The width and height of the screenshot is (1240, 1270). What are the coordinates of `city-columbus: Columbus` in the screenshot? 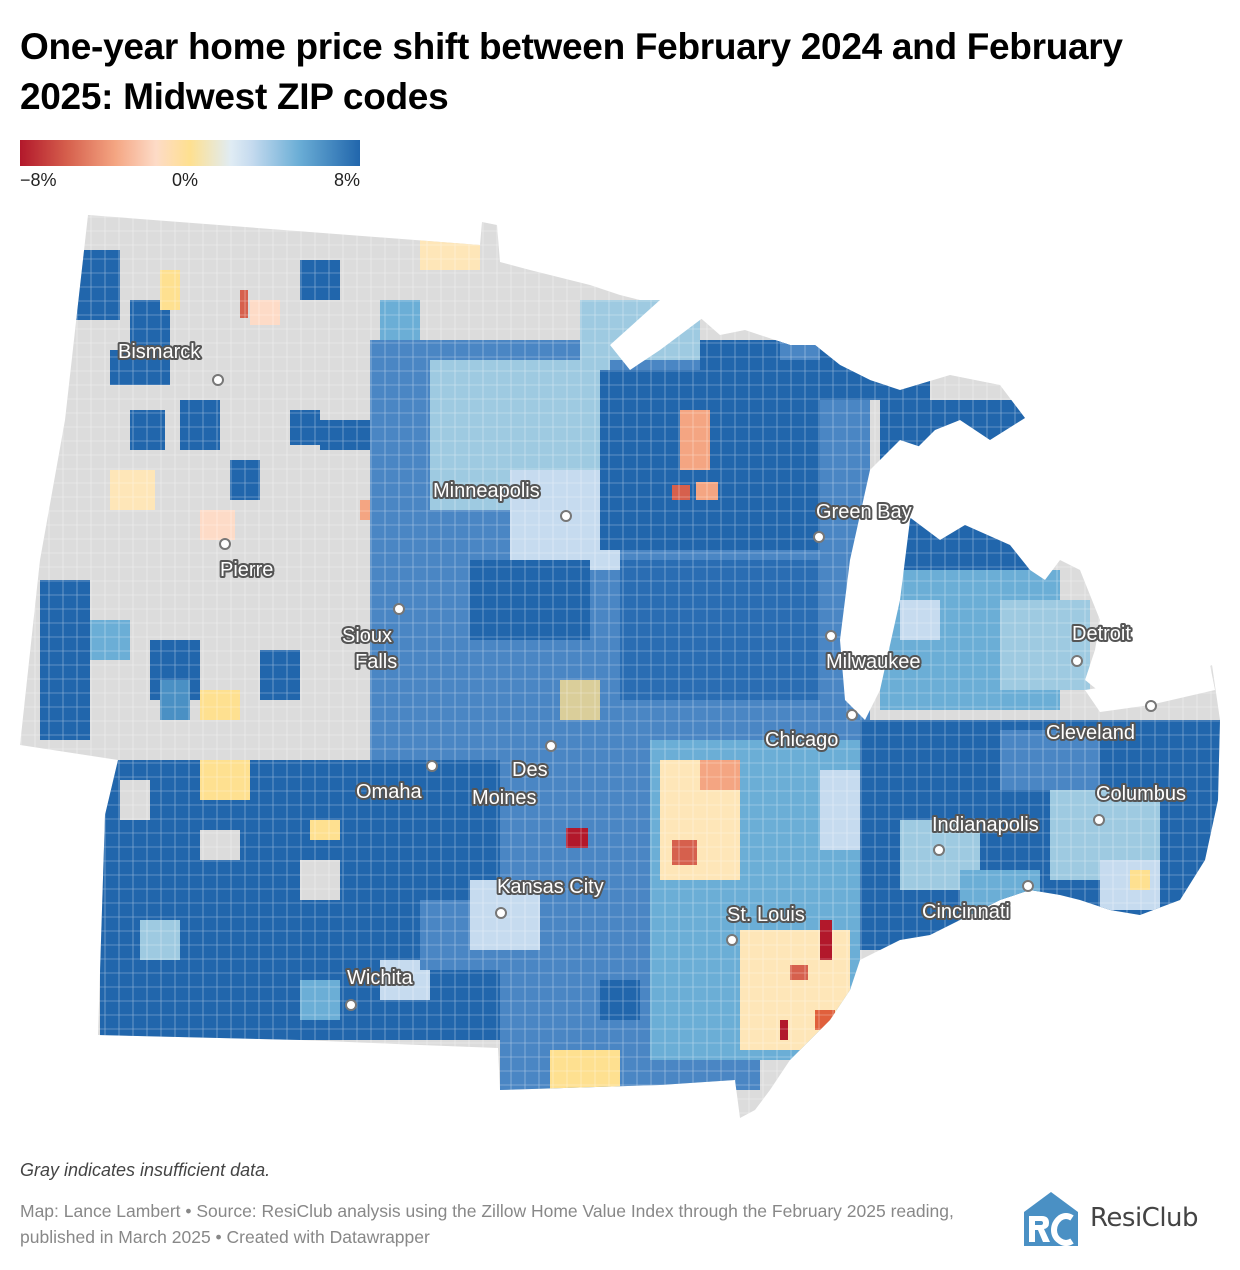 It's located at (1140, 803).